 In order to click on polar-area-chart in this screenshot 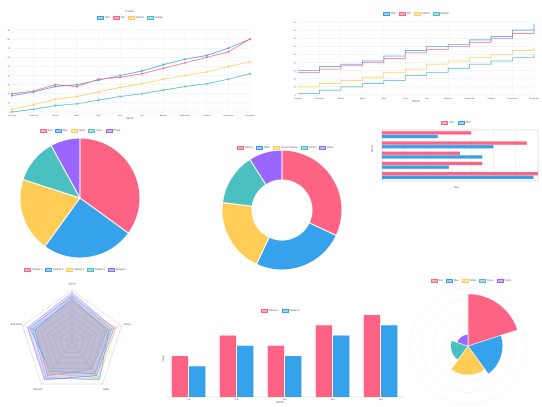, I will do `click(468, 346)`.